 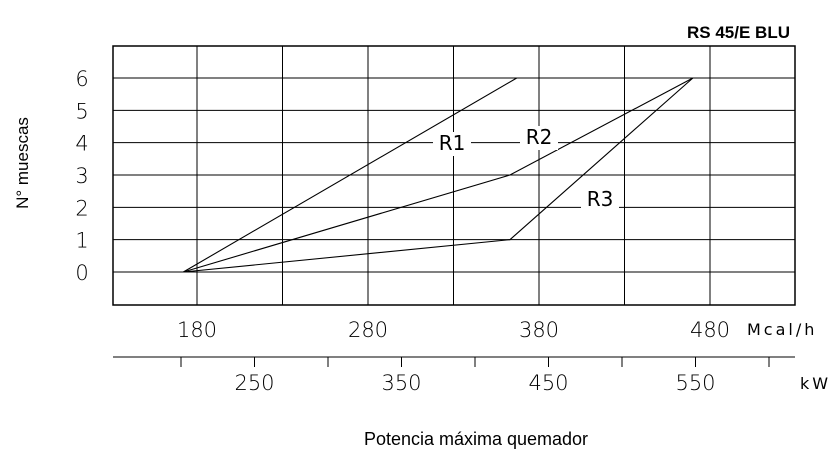 What do you see at coordinates (476, 439) in the screenshot?
I see `x-axis-label: Potencia máxima quemador` at bounding box center [476, 439].